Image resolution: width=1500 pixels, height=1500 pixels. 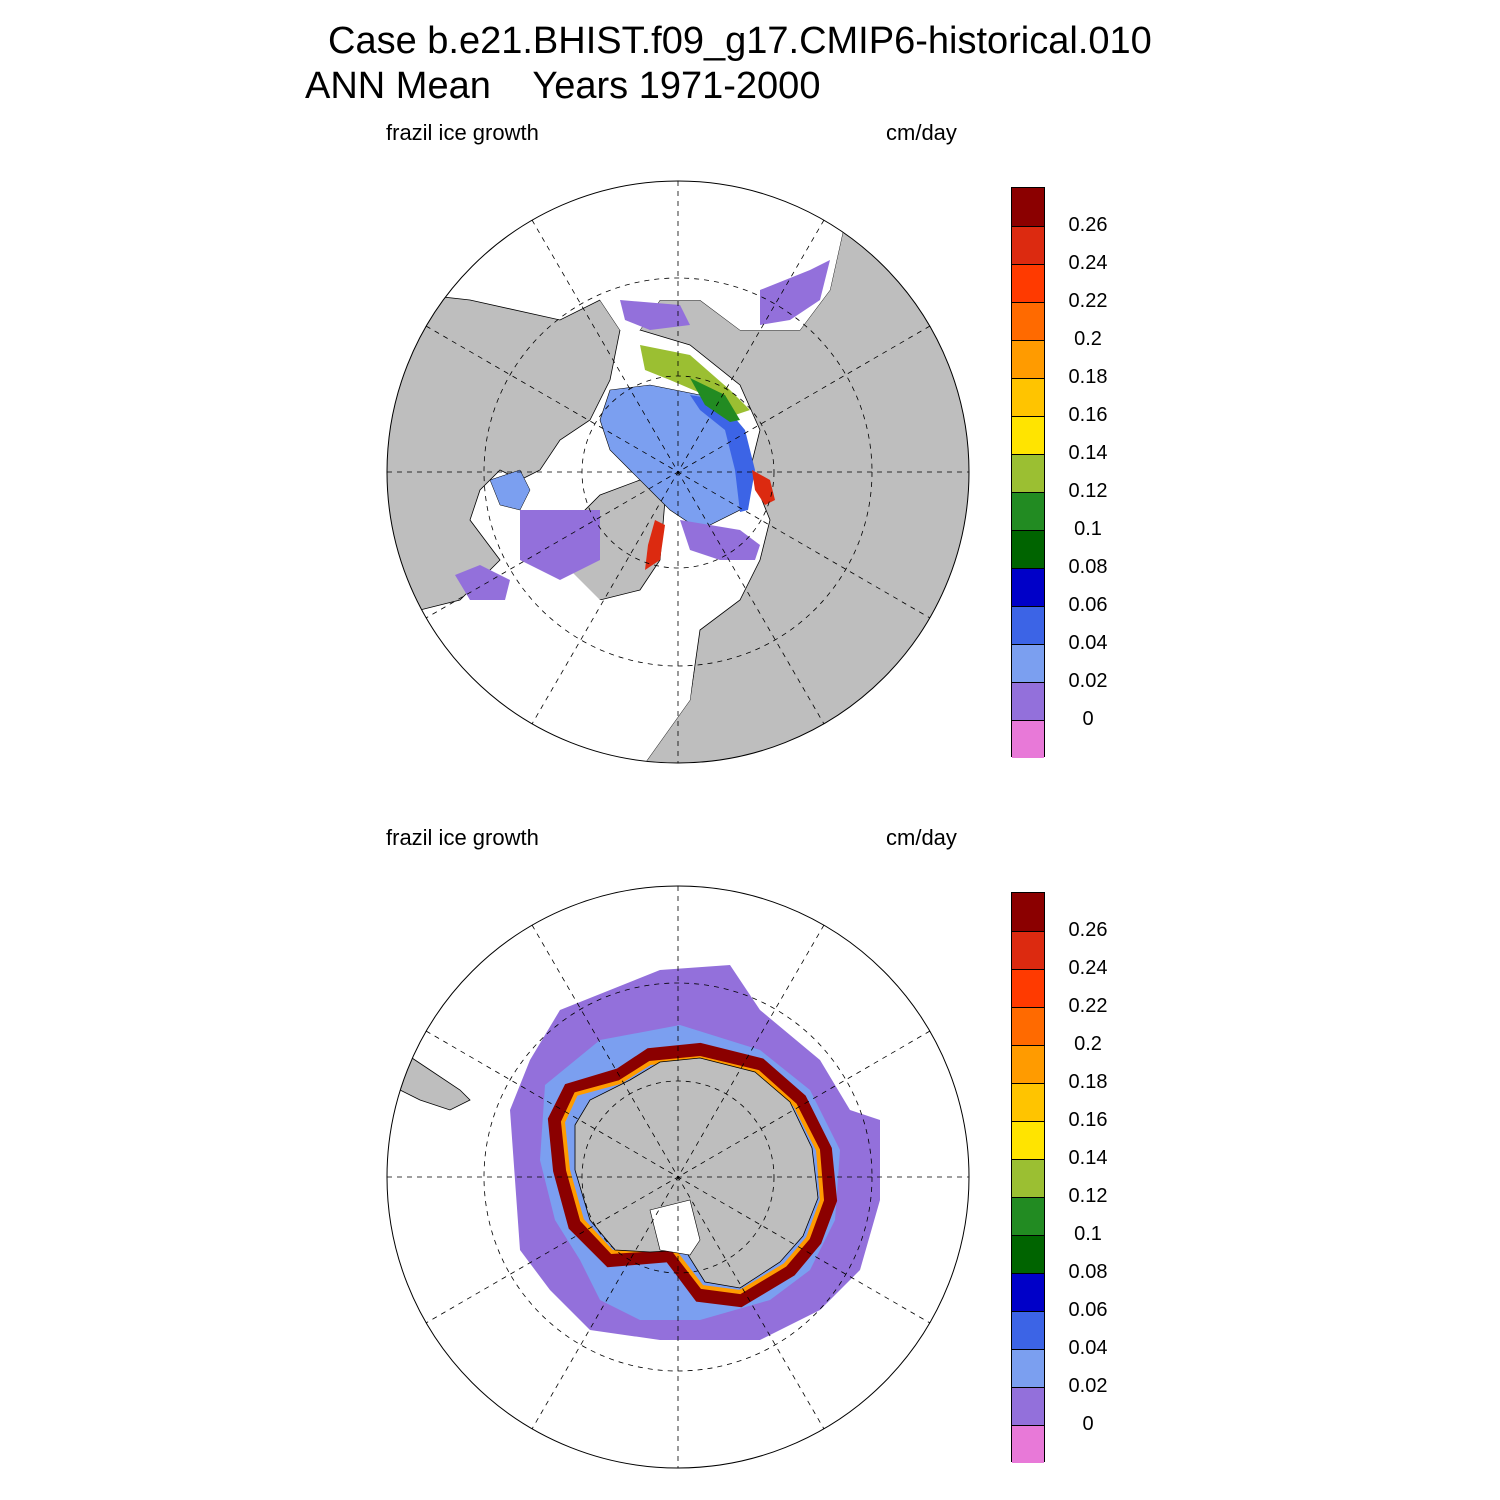 I want to click on north-colorbar-label: 0.24, so click(x=1088, y=263).